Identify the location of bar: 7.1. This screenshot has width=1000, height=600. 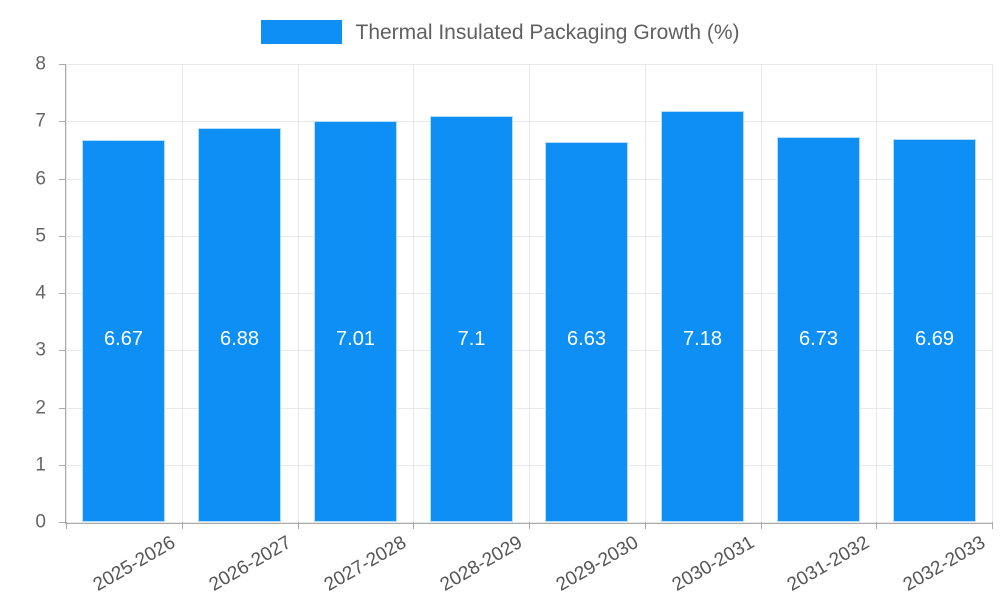
(471, 319).